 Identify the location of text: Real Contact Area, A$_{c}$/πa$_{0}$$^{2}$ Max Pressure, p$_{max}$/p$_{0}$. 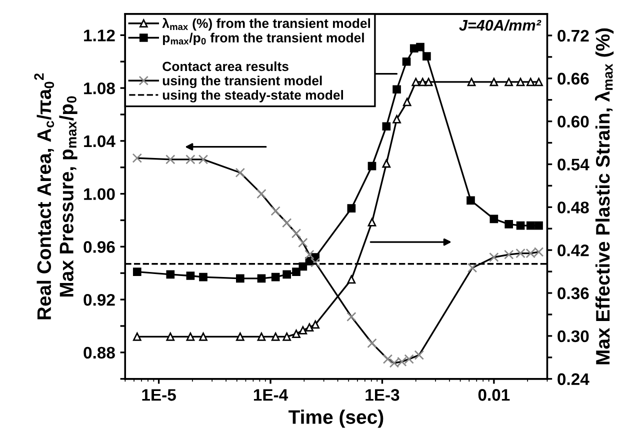
(56, 196).